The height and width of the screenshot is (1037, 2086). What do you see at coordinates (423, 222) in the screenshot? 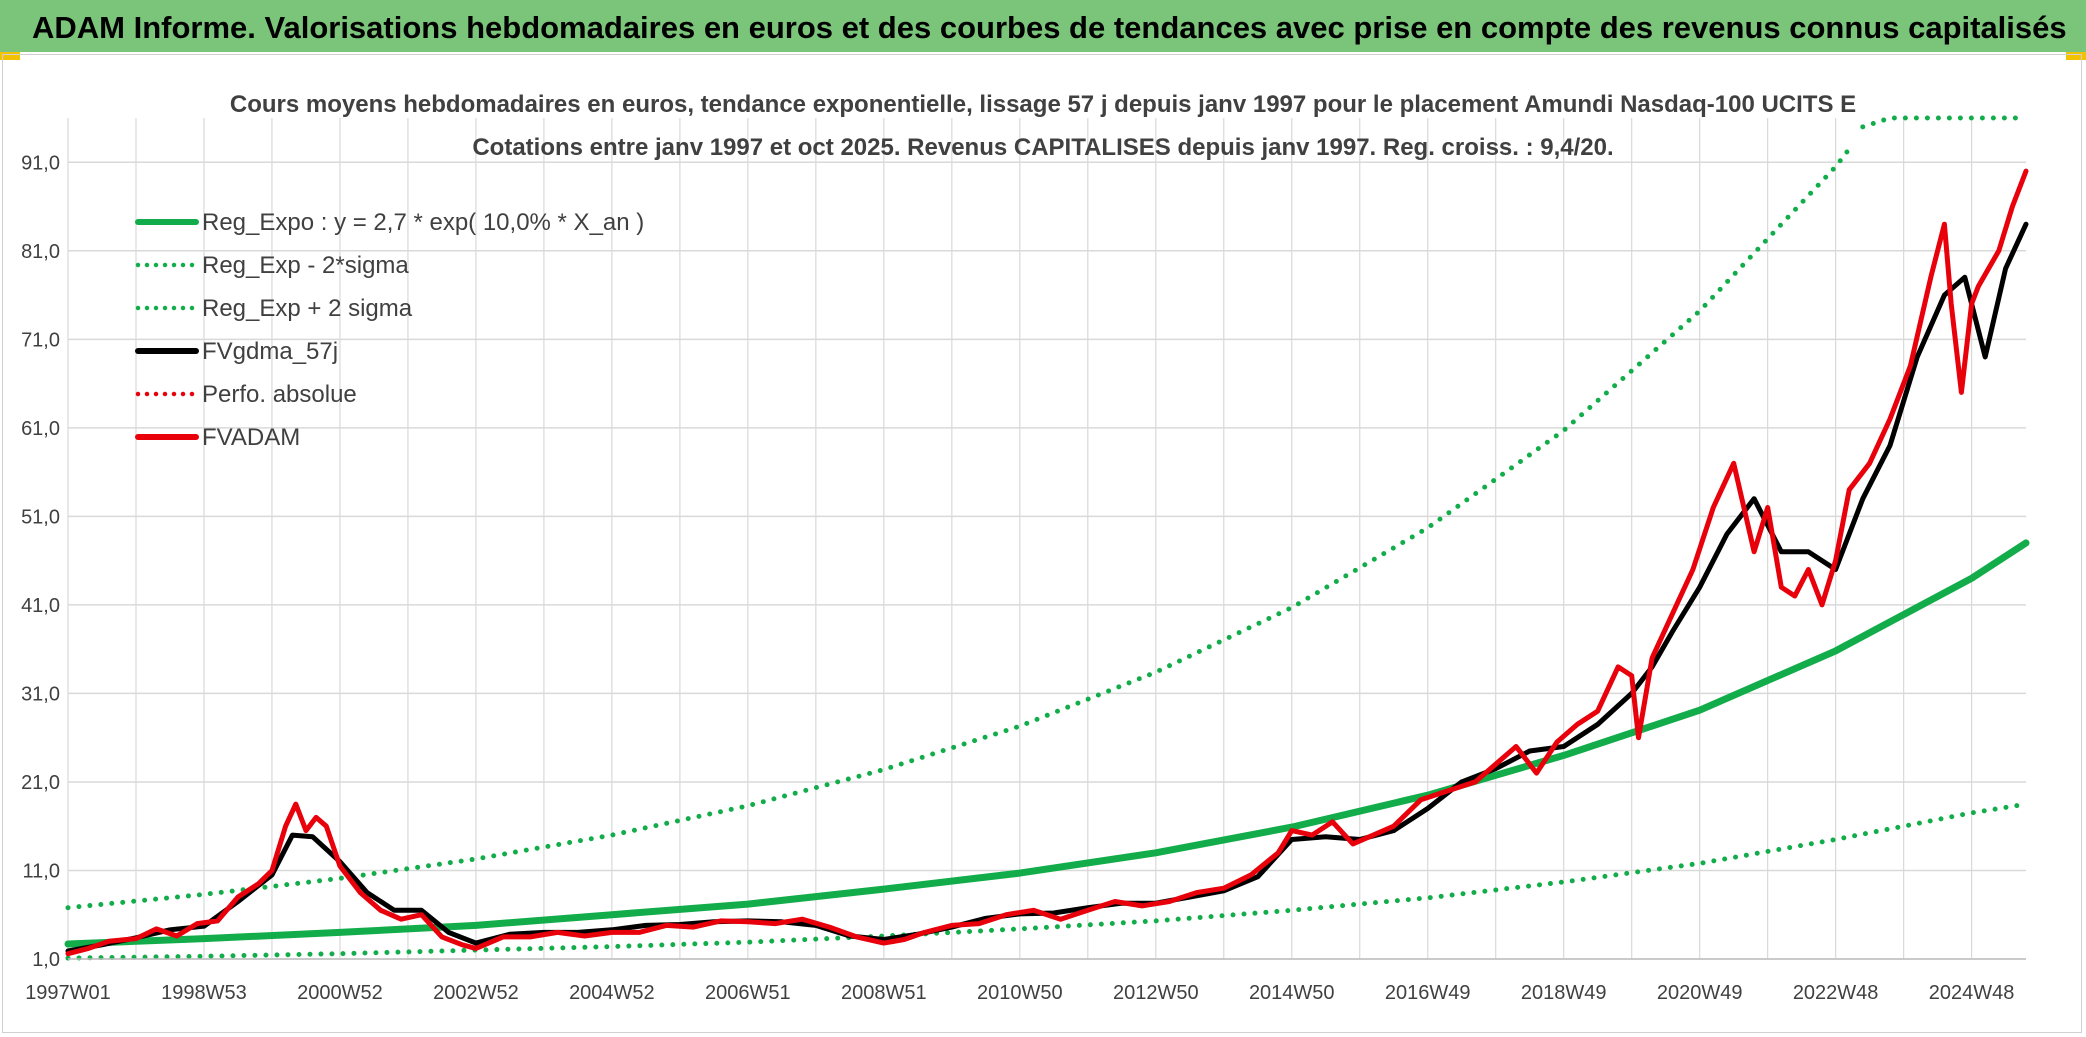
I see `legend-label: Reg_Expo : y = 2,7 * exp( 10,0% * X_an )` at bounding box center [423, 222].